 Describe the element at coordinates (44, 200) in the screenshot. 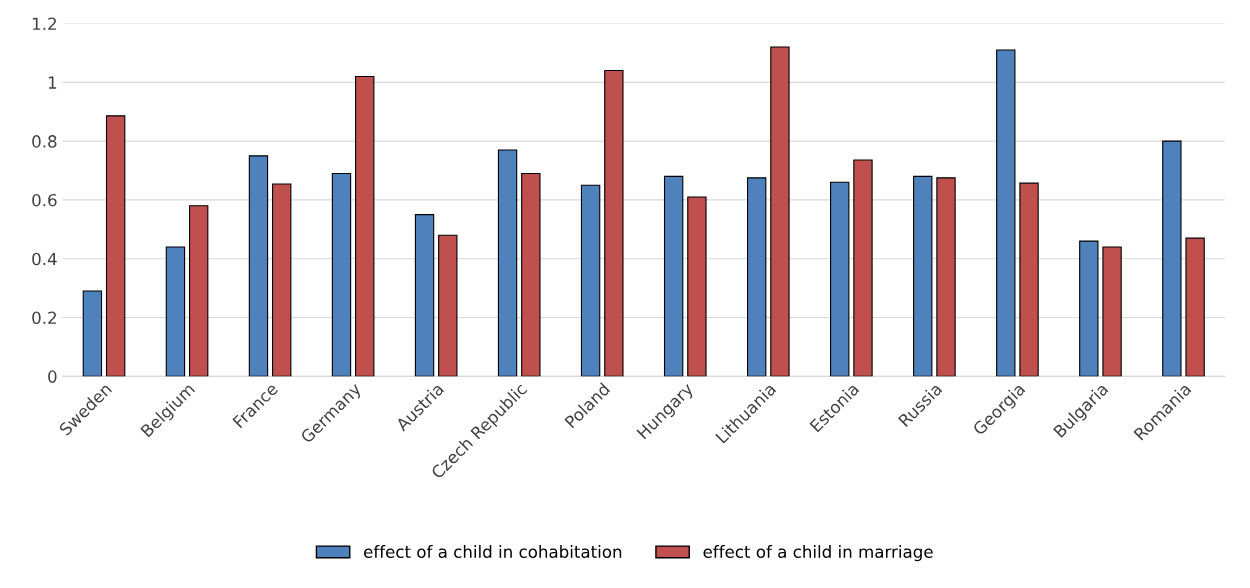

I see `y-tick-label: 0.6` at that location.